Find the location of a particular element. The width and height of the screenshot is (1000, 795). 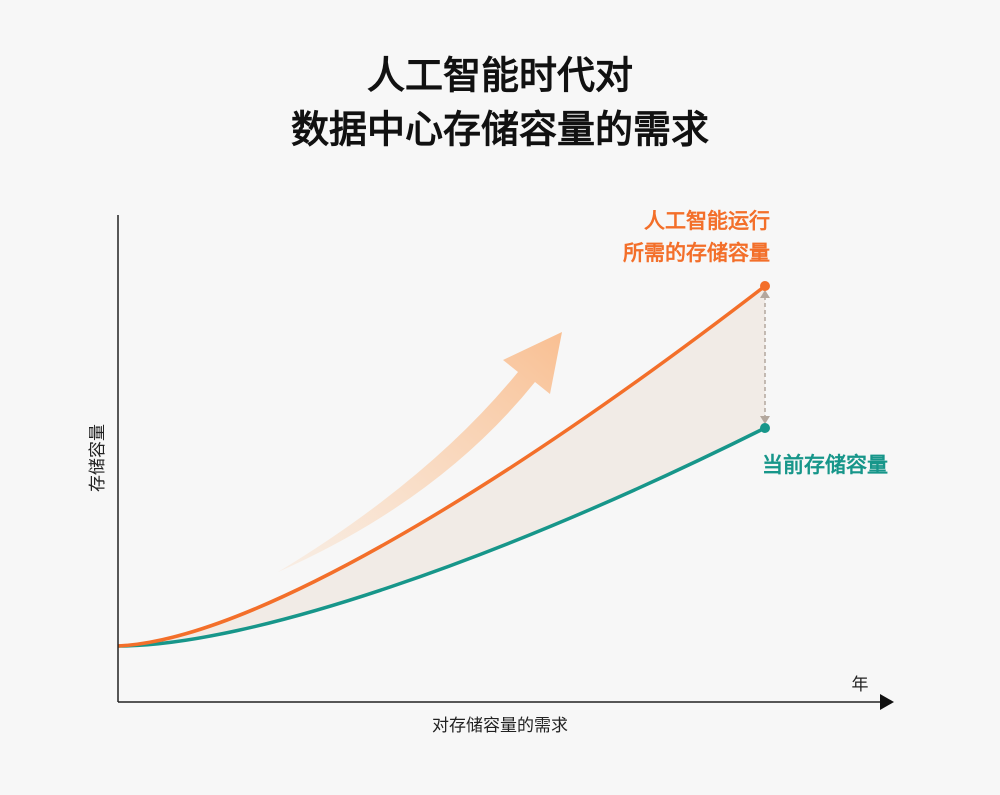

ai-label: 所需的存储容量 is located at coordinates (696, 253).